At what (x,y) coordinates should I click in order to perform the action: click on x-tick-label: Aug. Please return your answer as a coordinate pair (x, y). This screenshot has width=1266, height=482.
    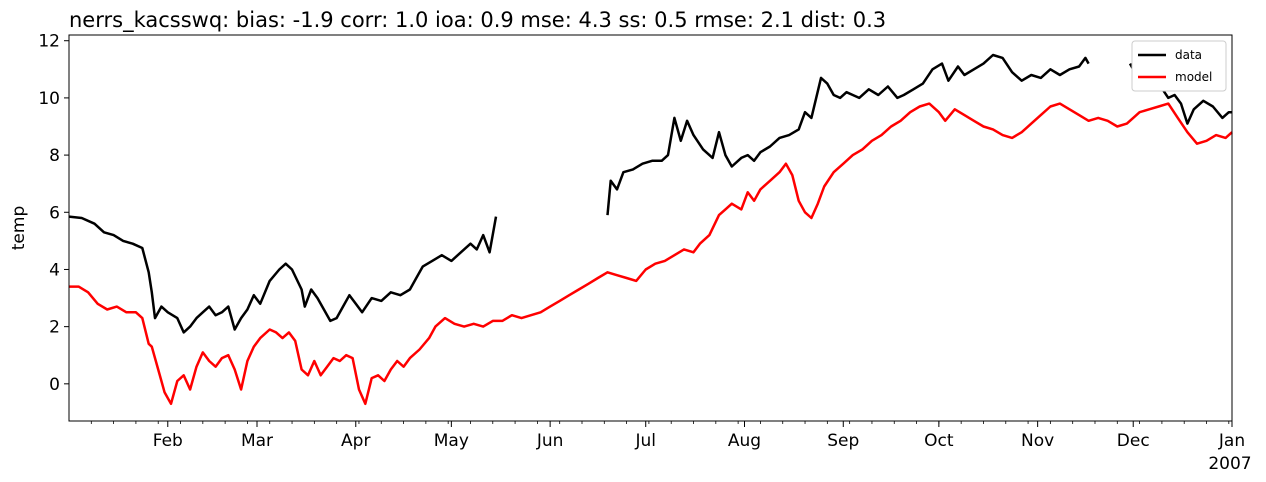
    Looking at the image, I should click on (744, 441).